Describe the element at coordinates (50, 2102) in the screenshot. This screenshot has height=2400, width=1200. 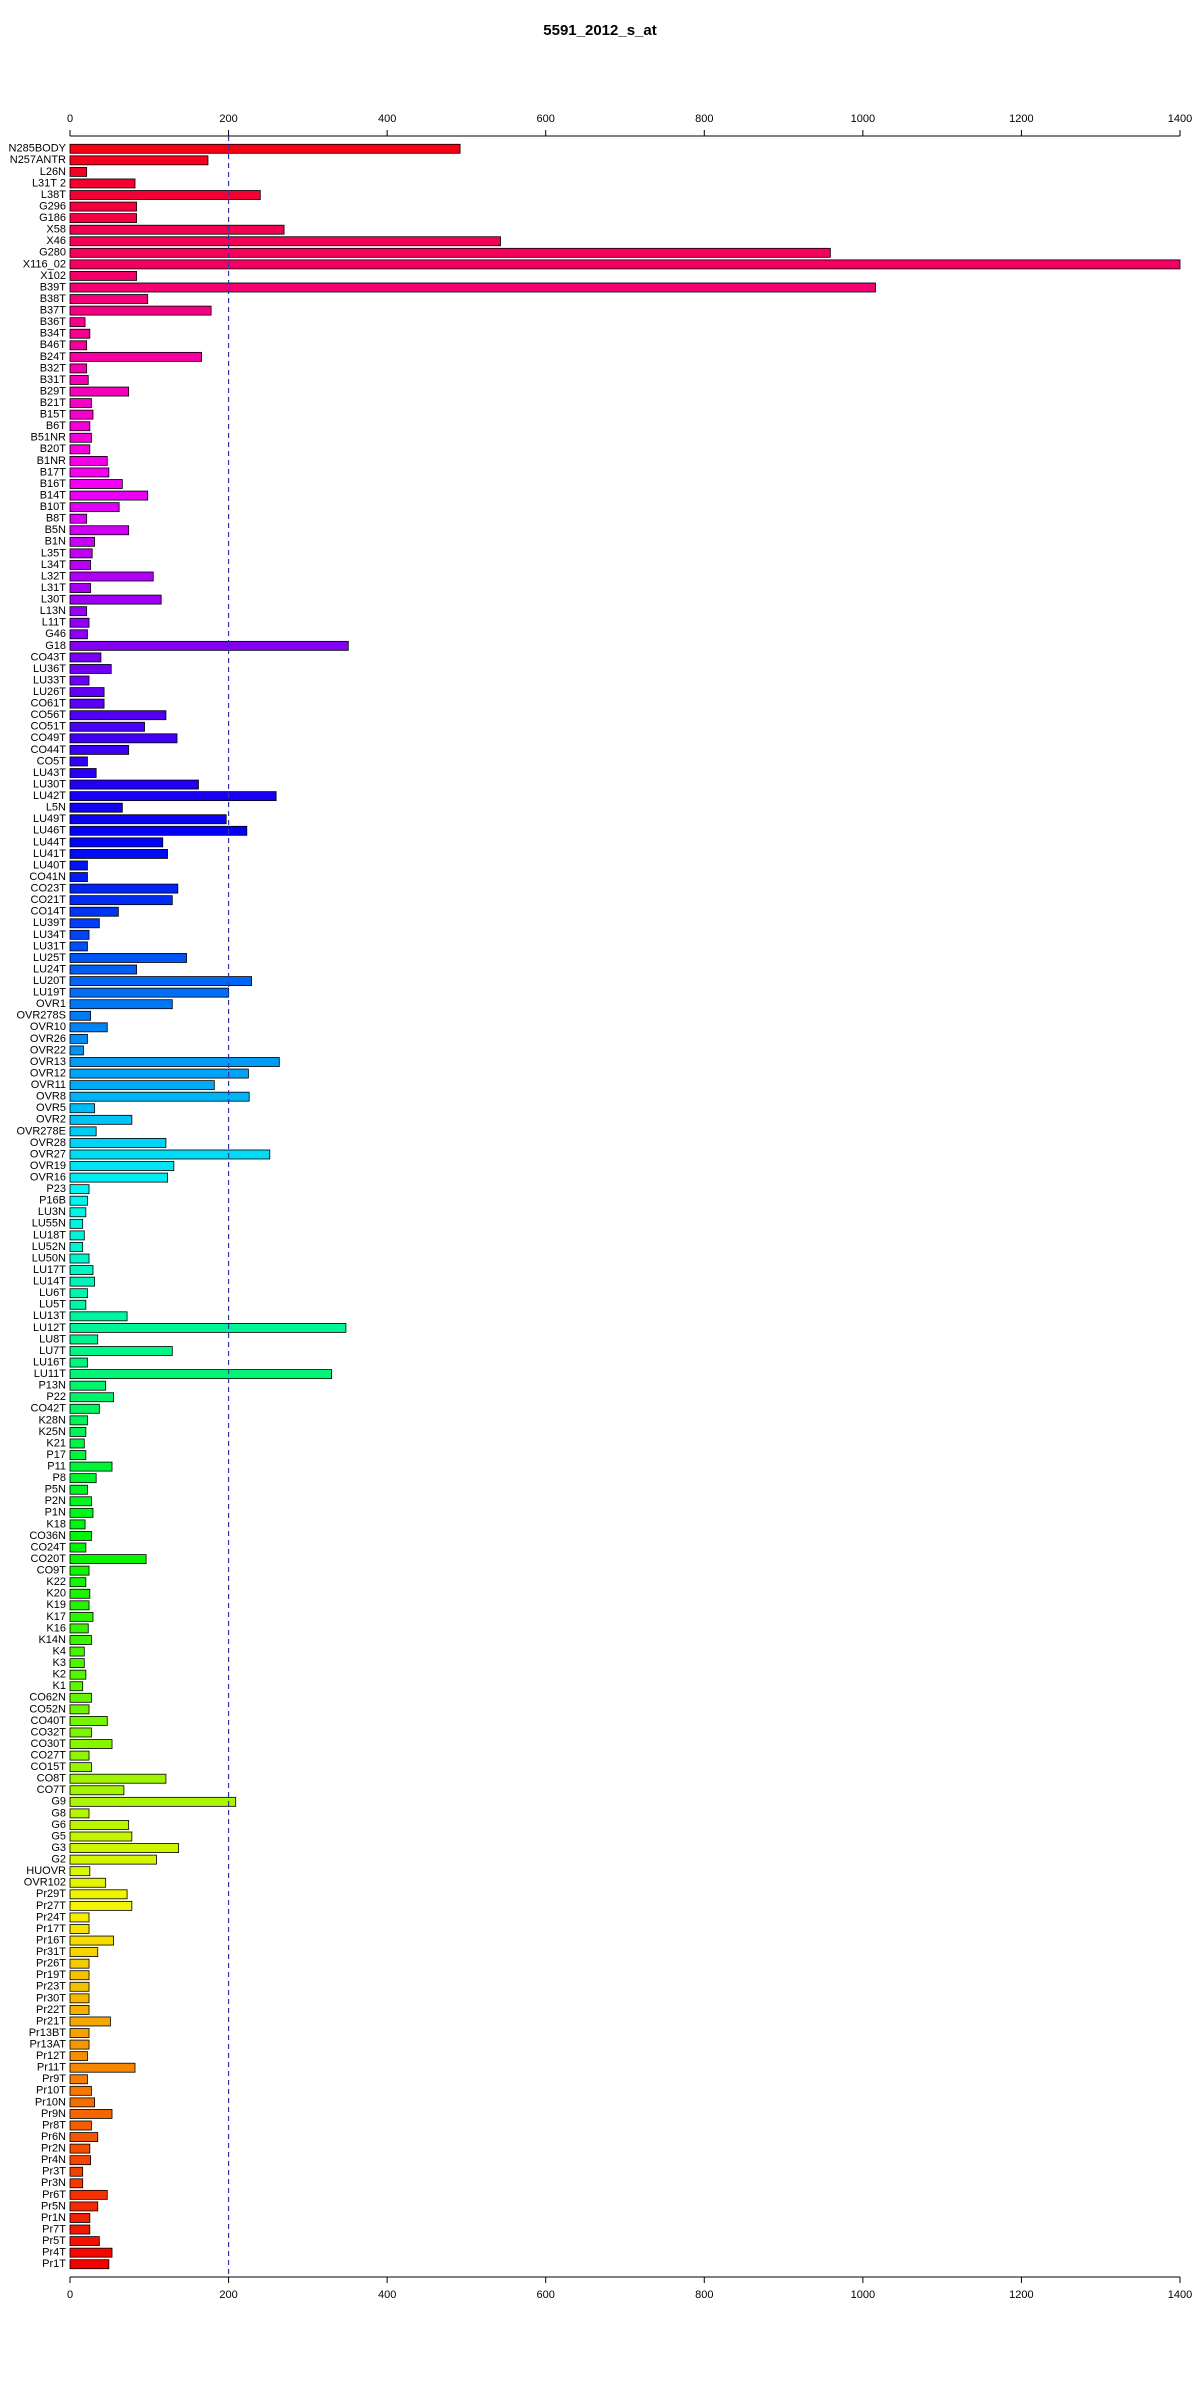
I see `y-tick-label: Pr10N` at that location.